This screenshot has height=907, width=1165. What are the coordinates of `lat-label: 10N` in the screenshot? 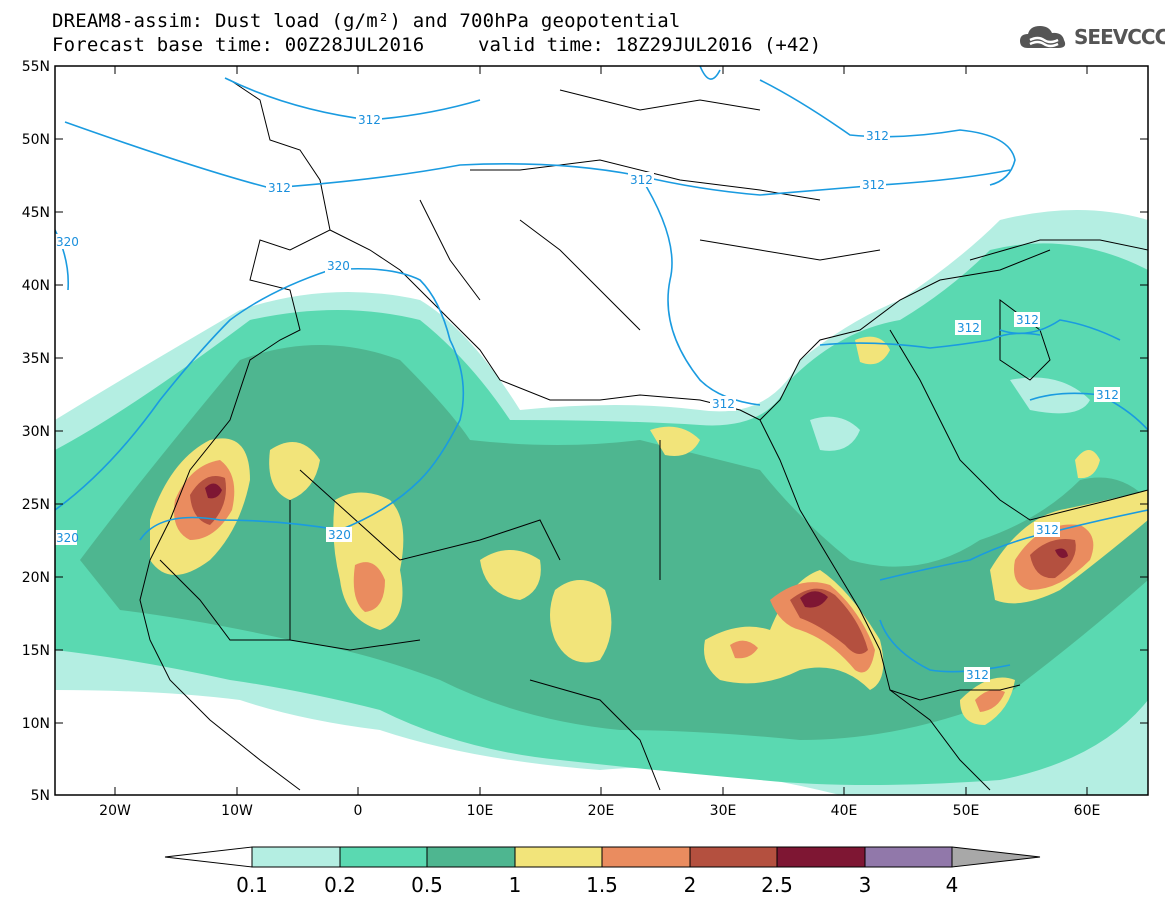 It's located at (36, 724).